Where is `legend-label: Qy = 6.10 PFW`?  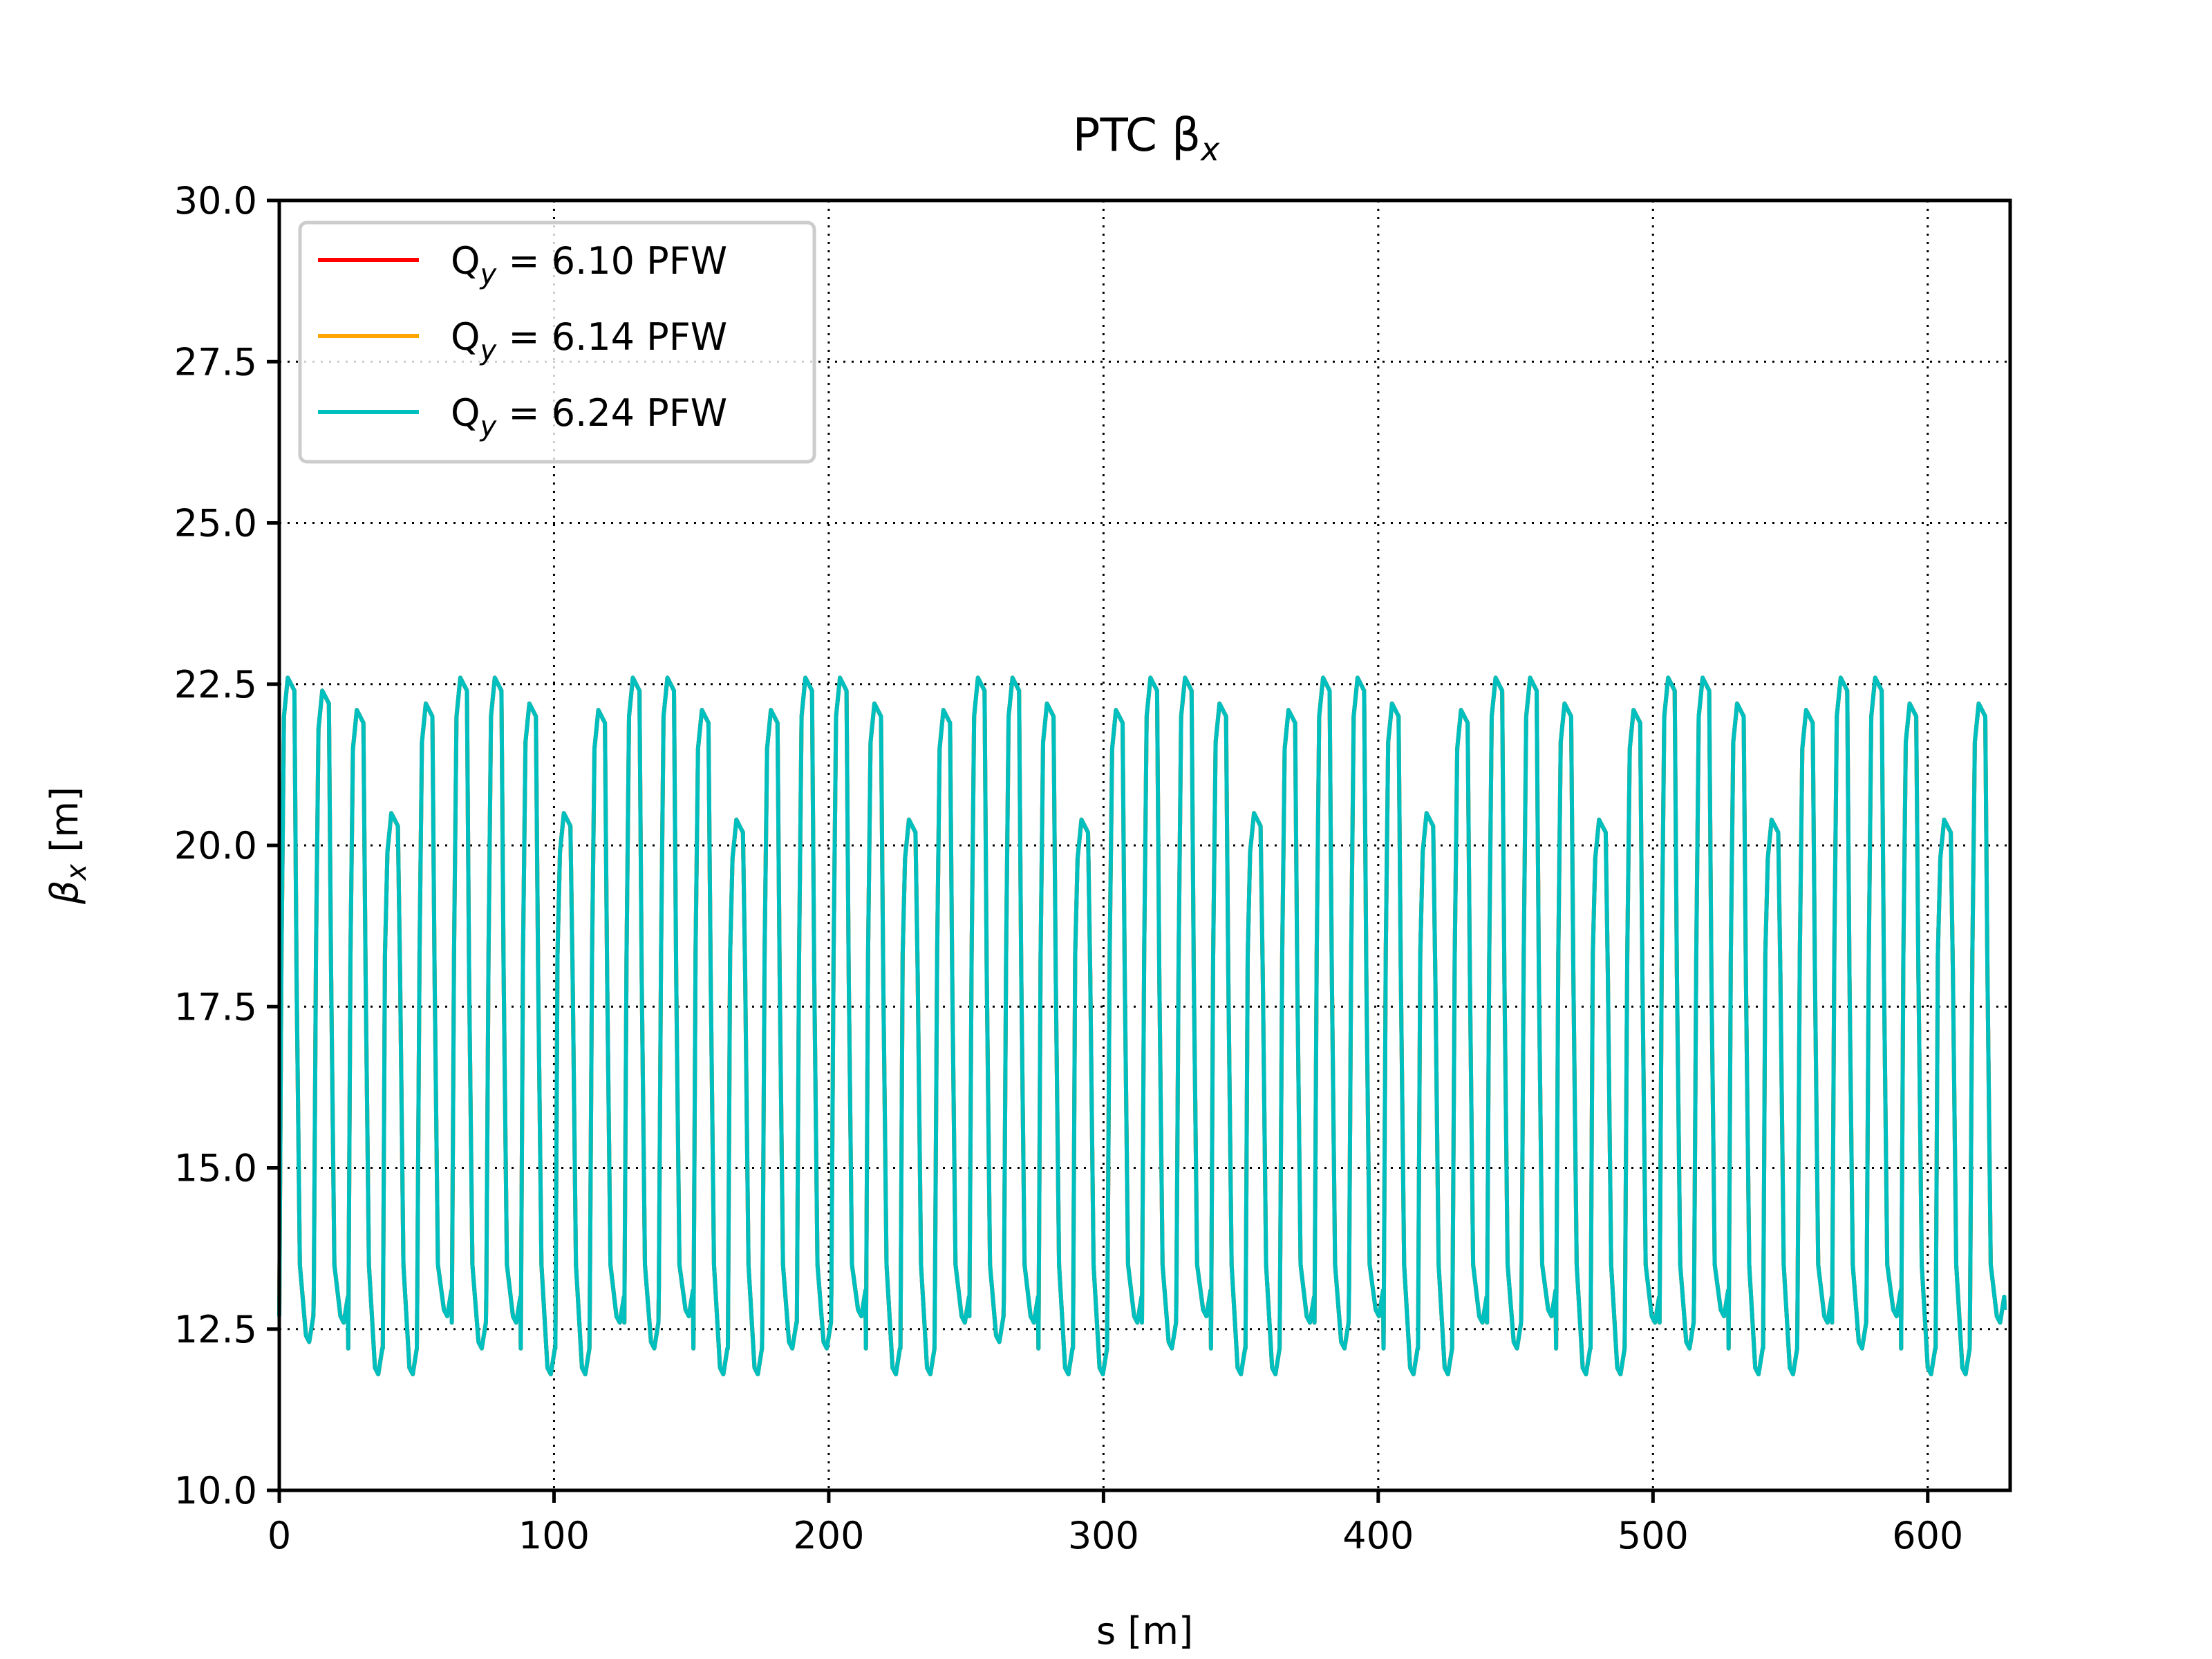
legend-label: Qy = 6.10 PFW is located at coordinates (589, 264).